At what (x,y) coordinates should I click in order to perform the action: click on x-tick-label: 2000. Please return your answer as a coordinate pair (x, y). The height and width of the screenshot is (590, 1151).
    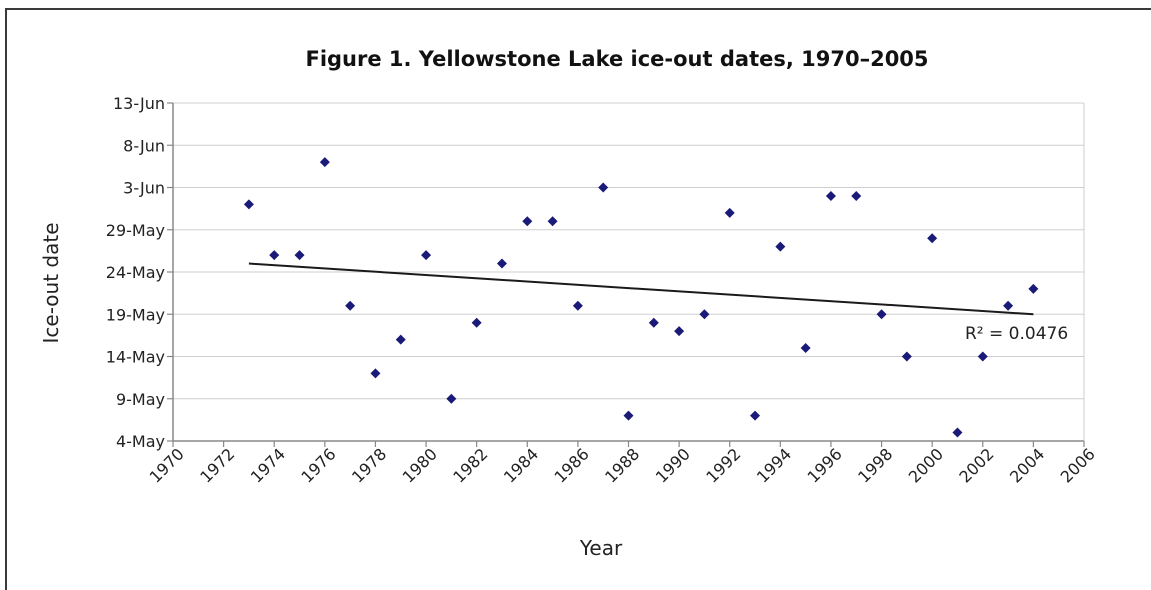
    Looking at the image, I should click on (926, 465).